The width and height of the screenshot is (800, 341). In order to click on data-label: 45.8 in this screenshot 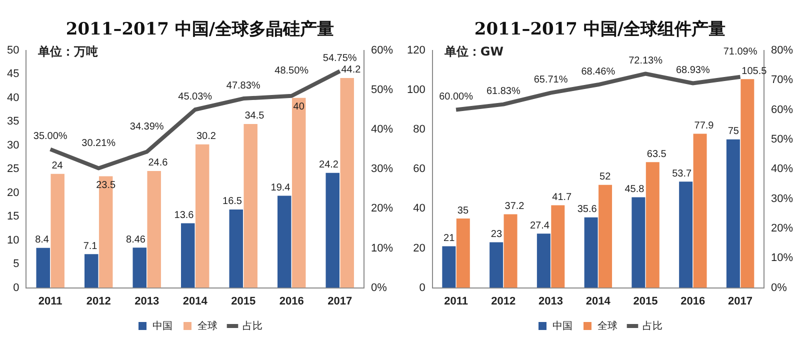, I will do `click(634, 189)`.